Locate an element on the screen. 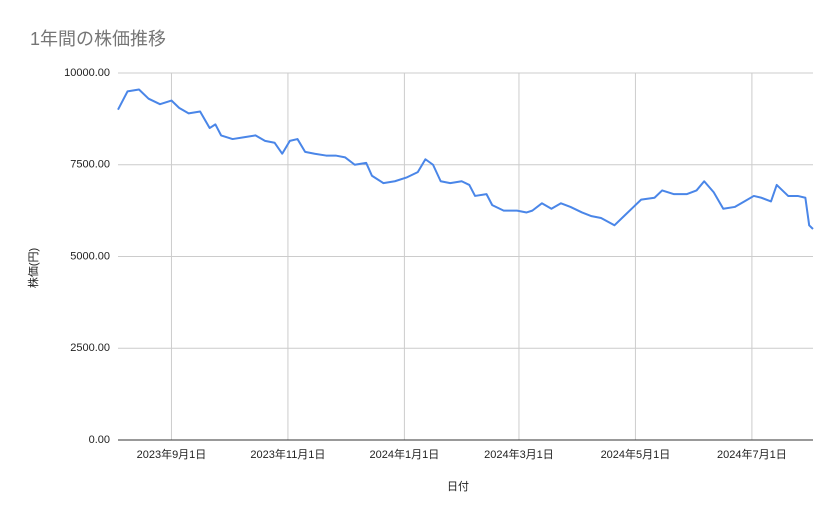 This screenshot has height=519, width=839. y-tick-label: 7500.00 is located at coordinates (90, 165).